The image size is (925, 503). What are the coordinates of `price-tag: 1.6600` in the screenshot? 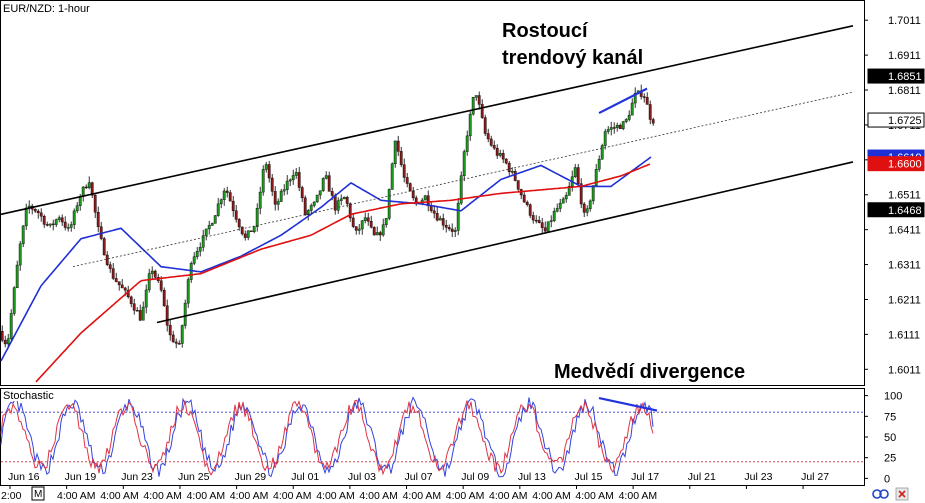 It's located at (896, 164).